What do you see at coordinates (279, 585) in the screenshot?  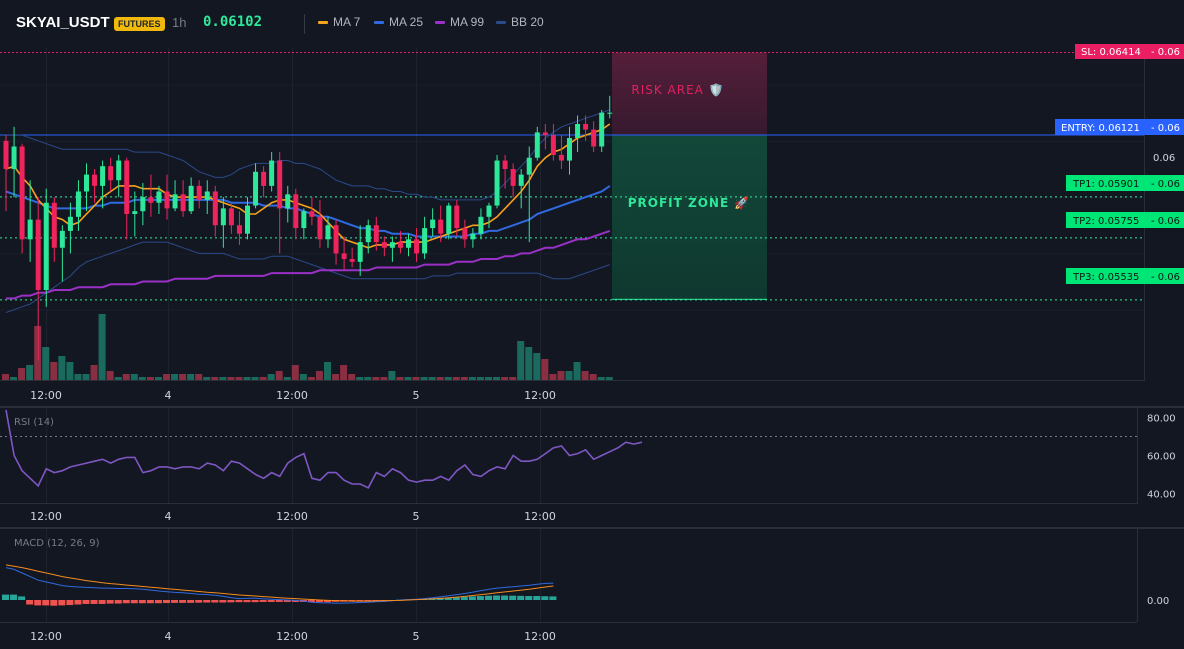 I see `macd-line` at bounding box center [279, 585].